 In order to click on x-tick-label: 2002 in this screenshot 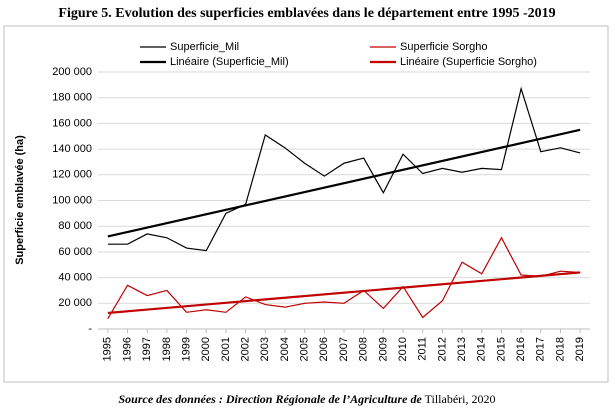, I will do `click(246, 349)`.